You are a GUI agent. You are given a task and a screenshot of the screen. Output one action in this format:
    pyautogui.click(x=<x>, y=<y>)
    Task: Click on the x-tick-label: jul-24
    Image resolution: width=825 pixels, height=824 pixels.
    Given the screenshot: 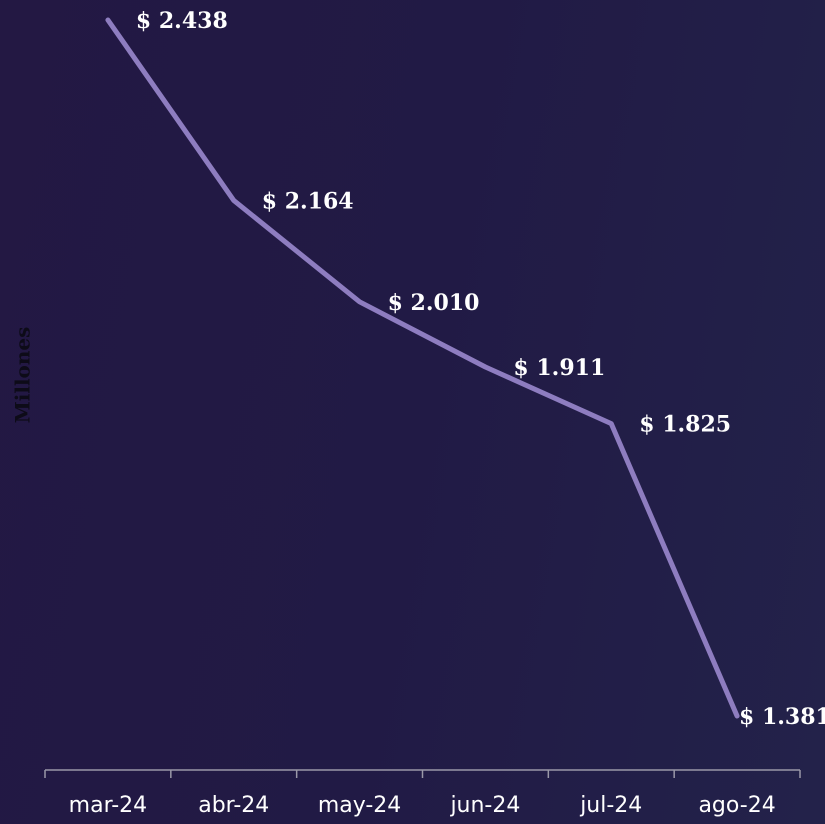 What is the action you would take?
    pyautogui.click(x=610, y=805)
    